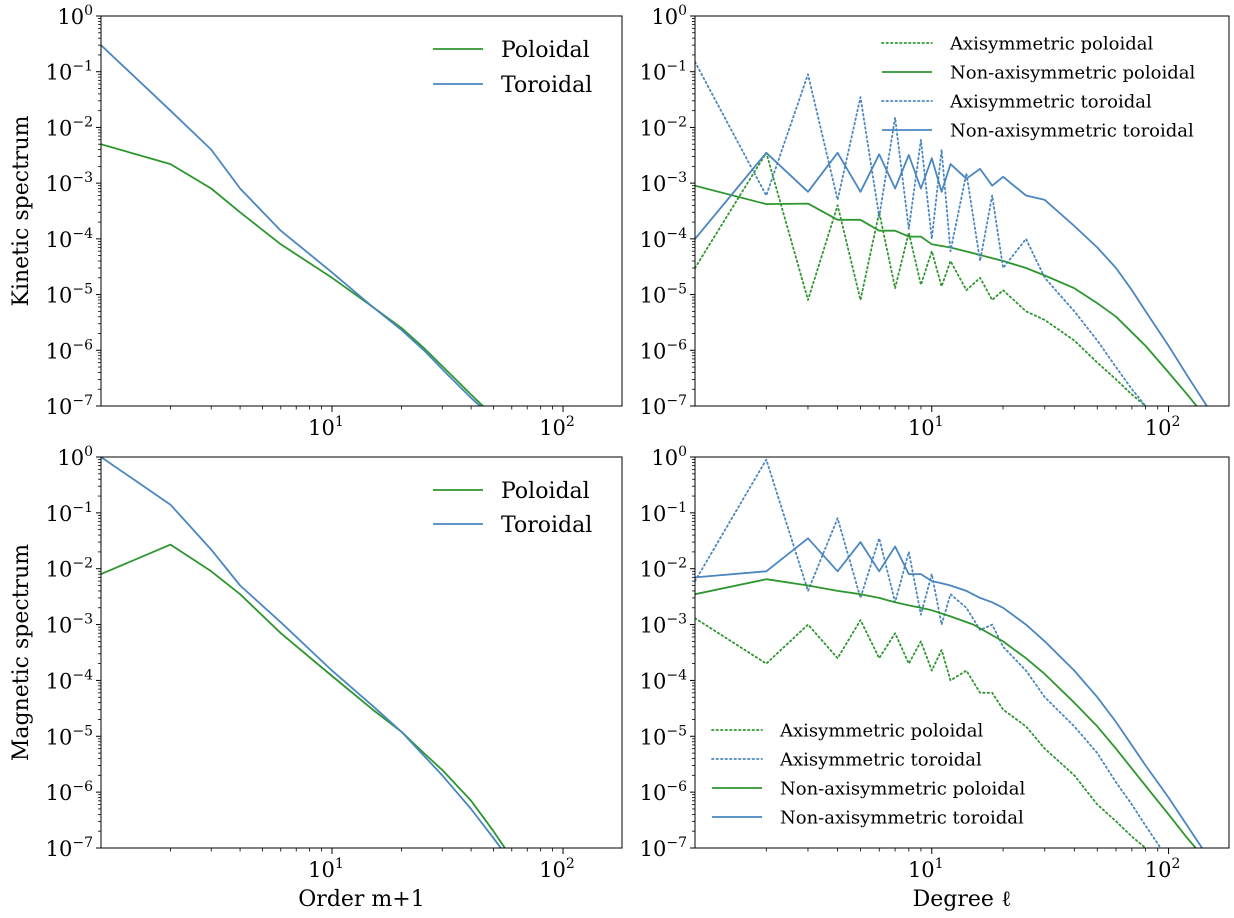 Image resolution: width=1234 pixels, height=918 pixels. I want to click on y-axis-label: Magnetic spectrum, so click(21, 652).